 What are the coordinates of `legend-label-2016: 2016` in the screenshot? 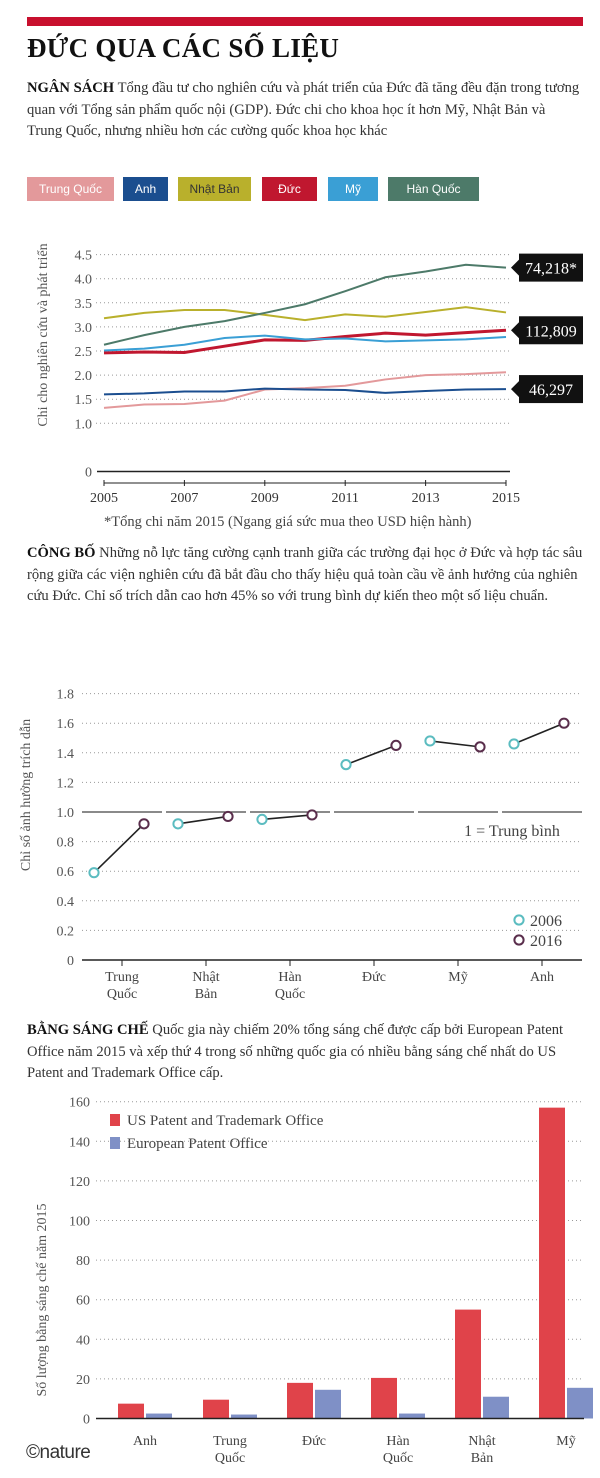 It's located at (546, 941).